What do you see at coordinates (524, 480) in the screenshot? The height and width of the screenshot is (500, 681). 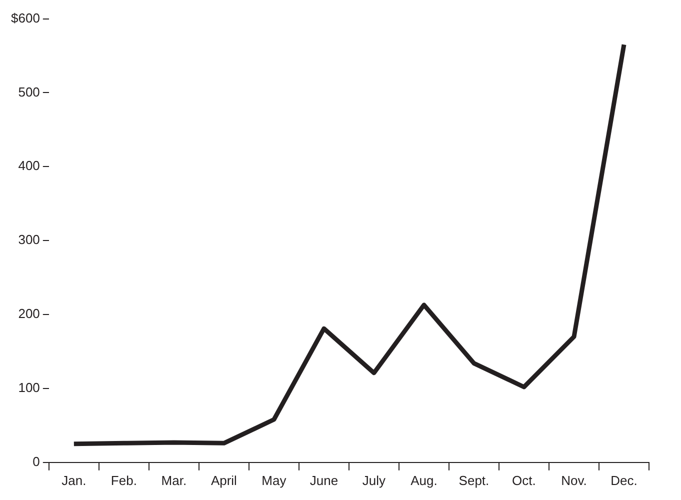 I see `x-tick-label: Oct.` at bounding box center [524, 480].